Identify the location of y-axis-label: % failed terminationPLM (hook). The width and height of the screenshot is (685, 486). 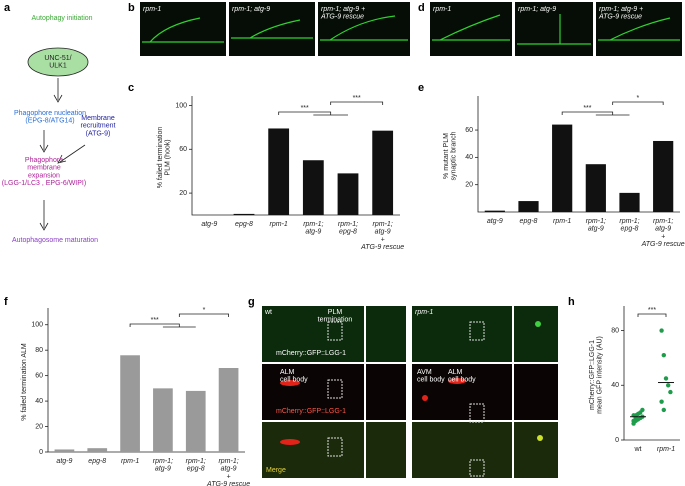
(164, 158).